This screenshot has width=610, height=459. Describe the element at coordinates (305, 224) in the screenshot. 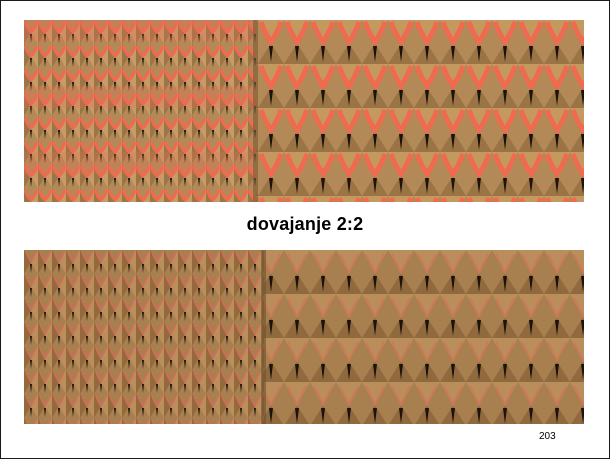

I see `caption: dovajanje 2:2` at that location.